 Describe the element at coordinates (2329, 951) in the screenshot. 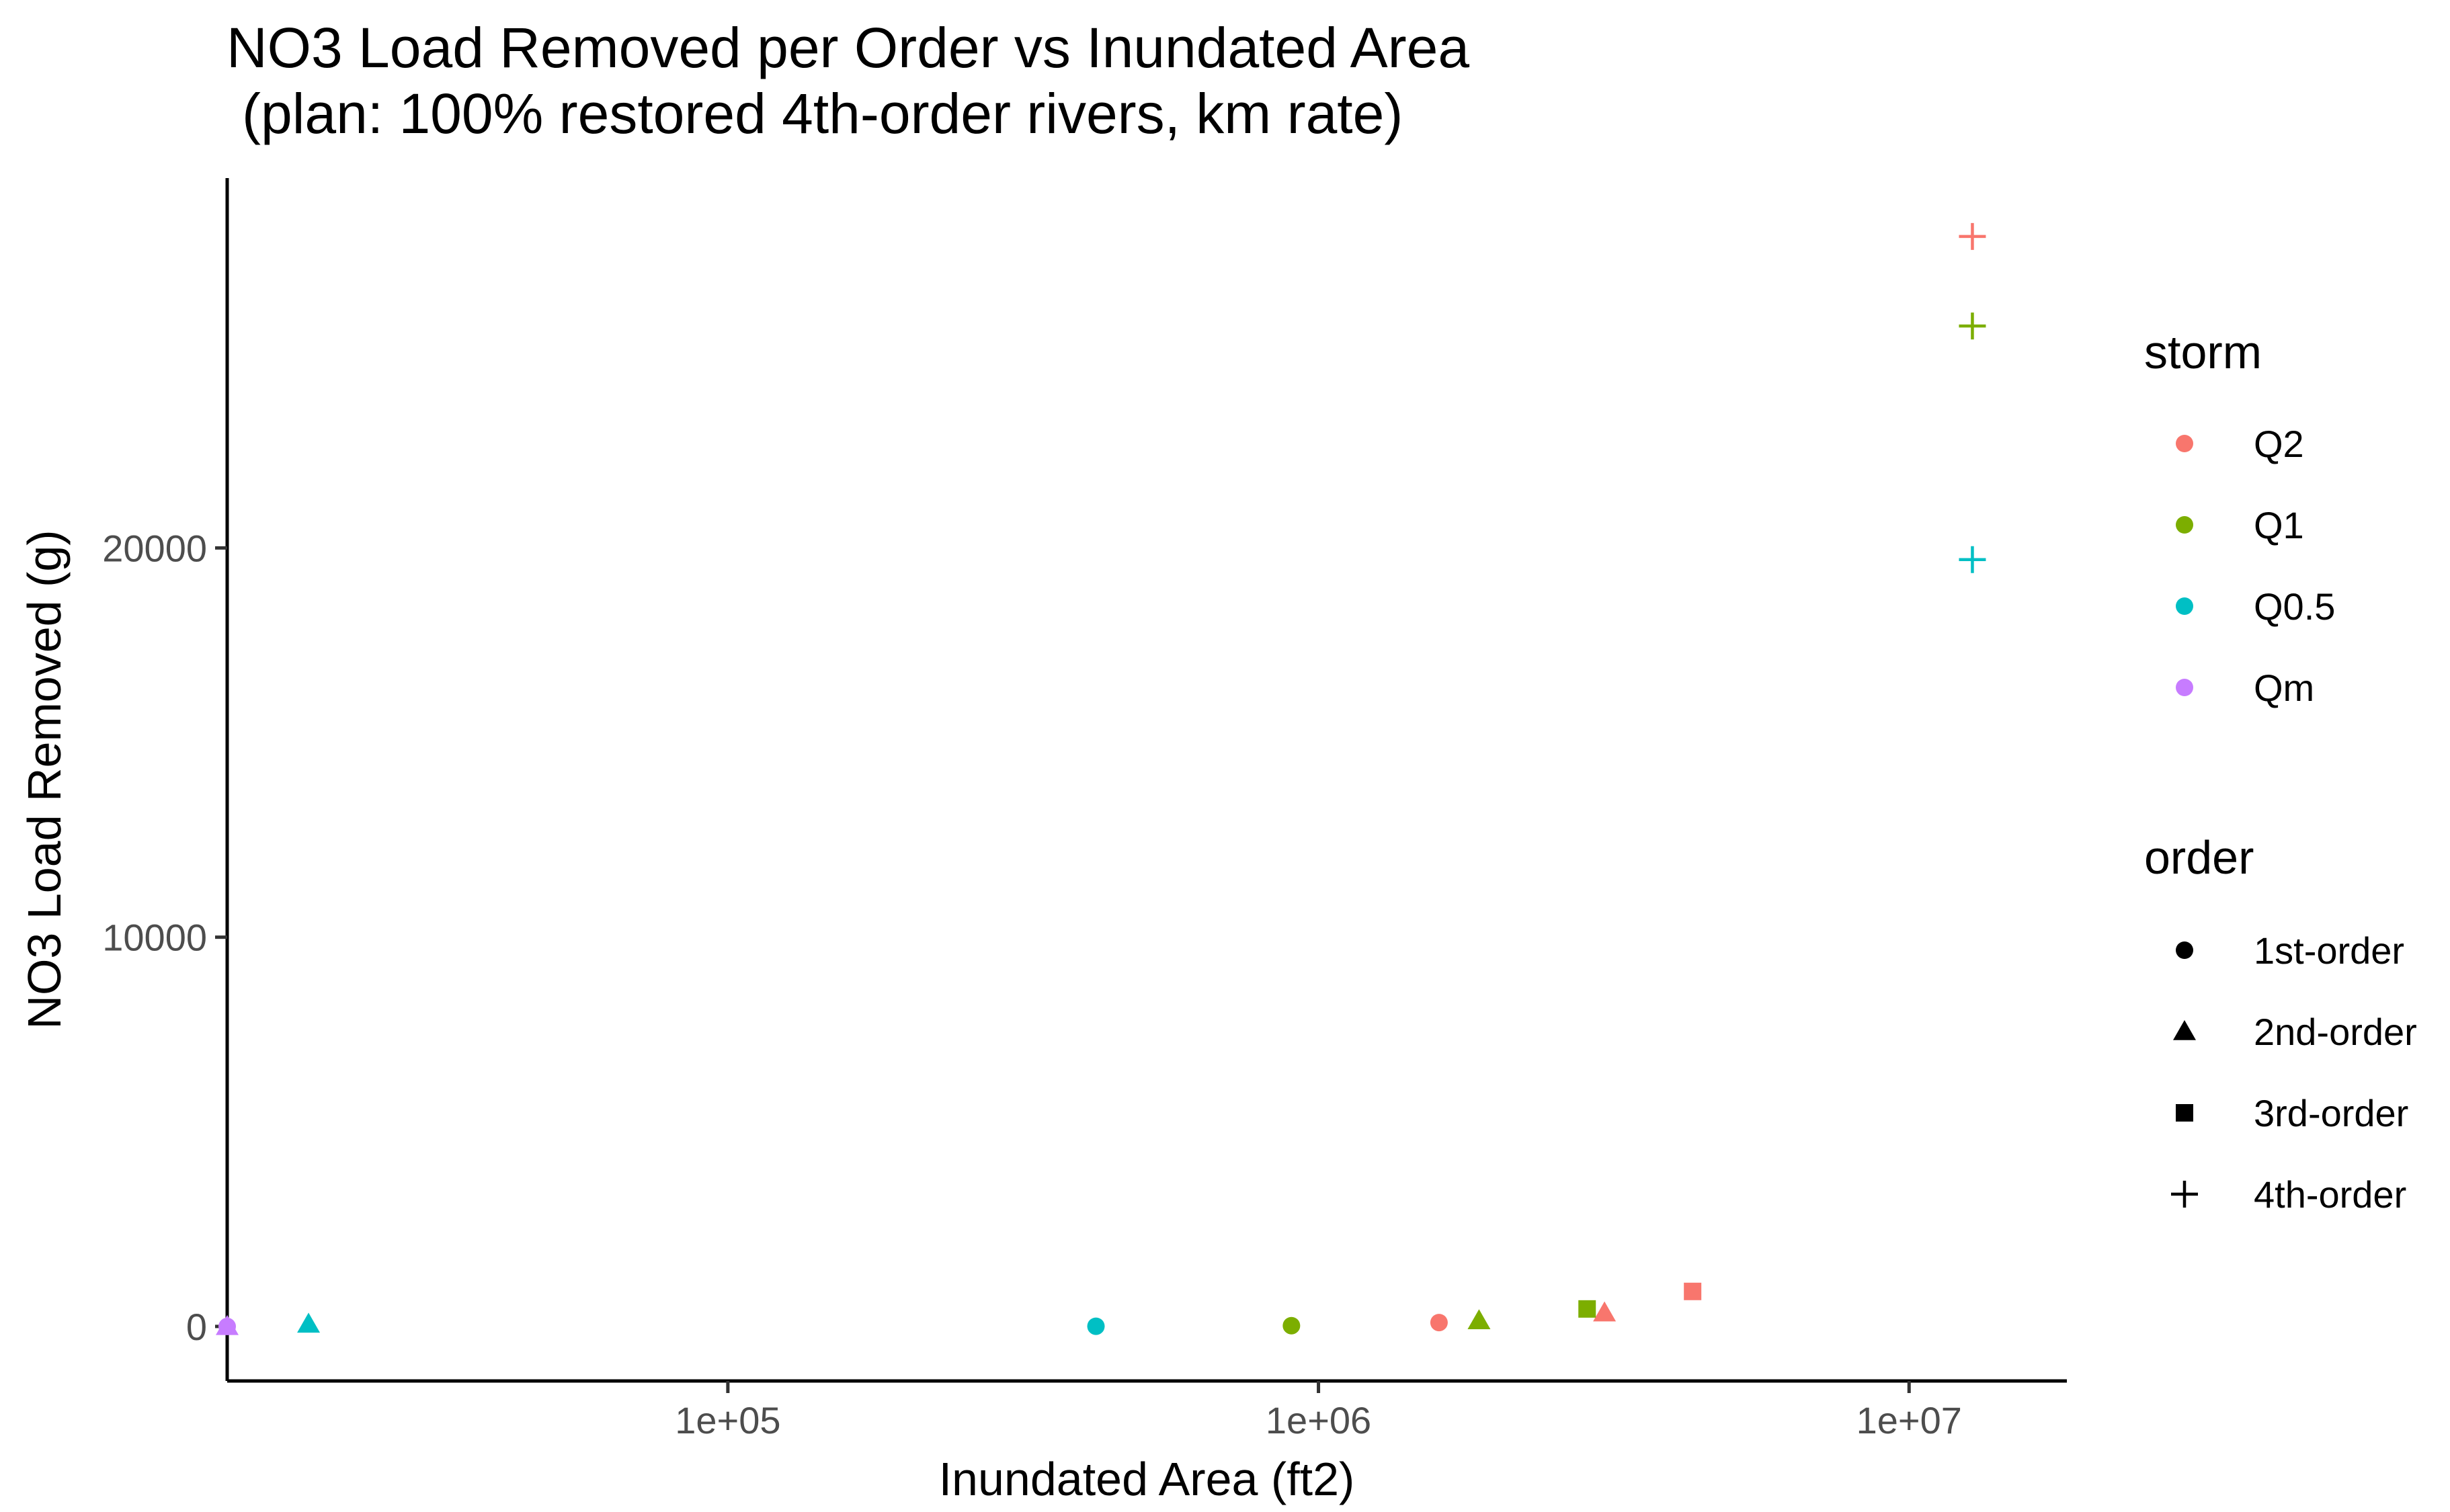

I see `legend-label-order: 1st-order` at that location.